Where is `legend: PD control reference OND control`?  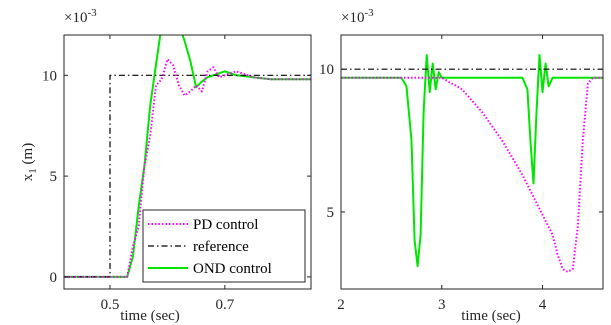 legend: PD control reference OND control is located at coordinates (224, 246).